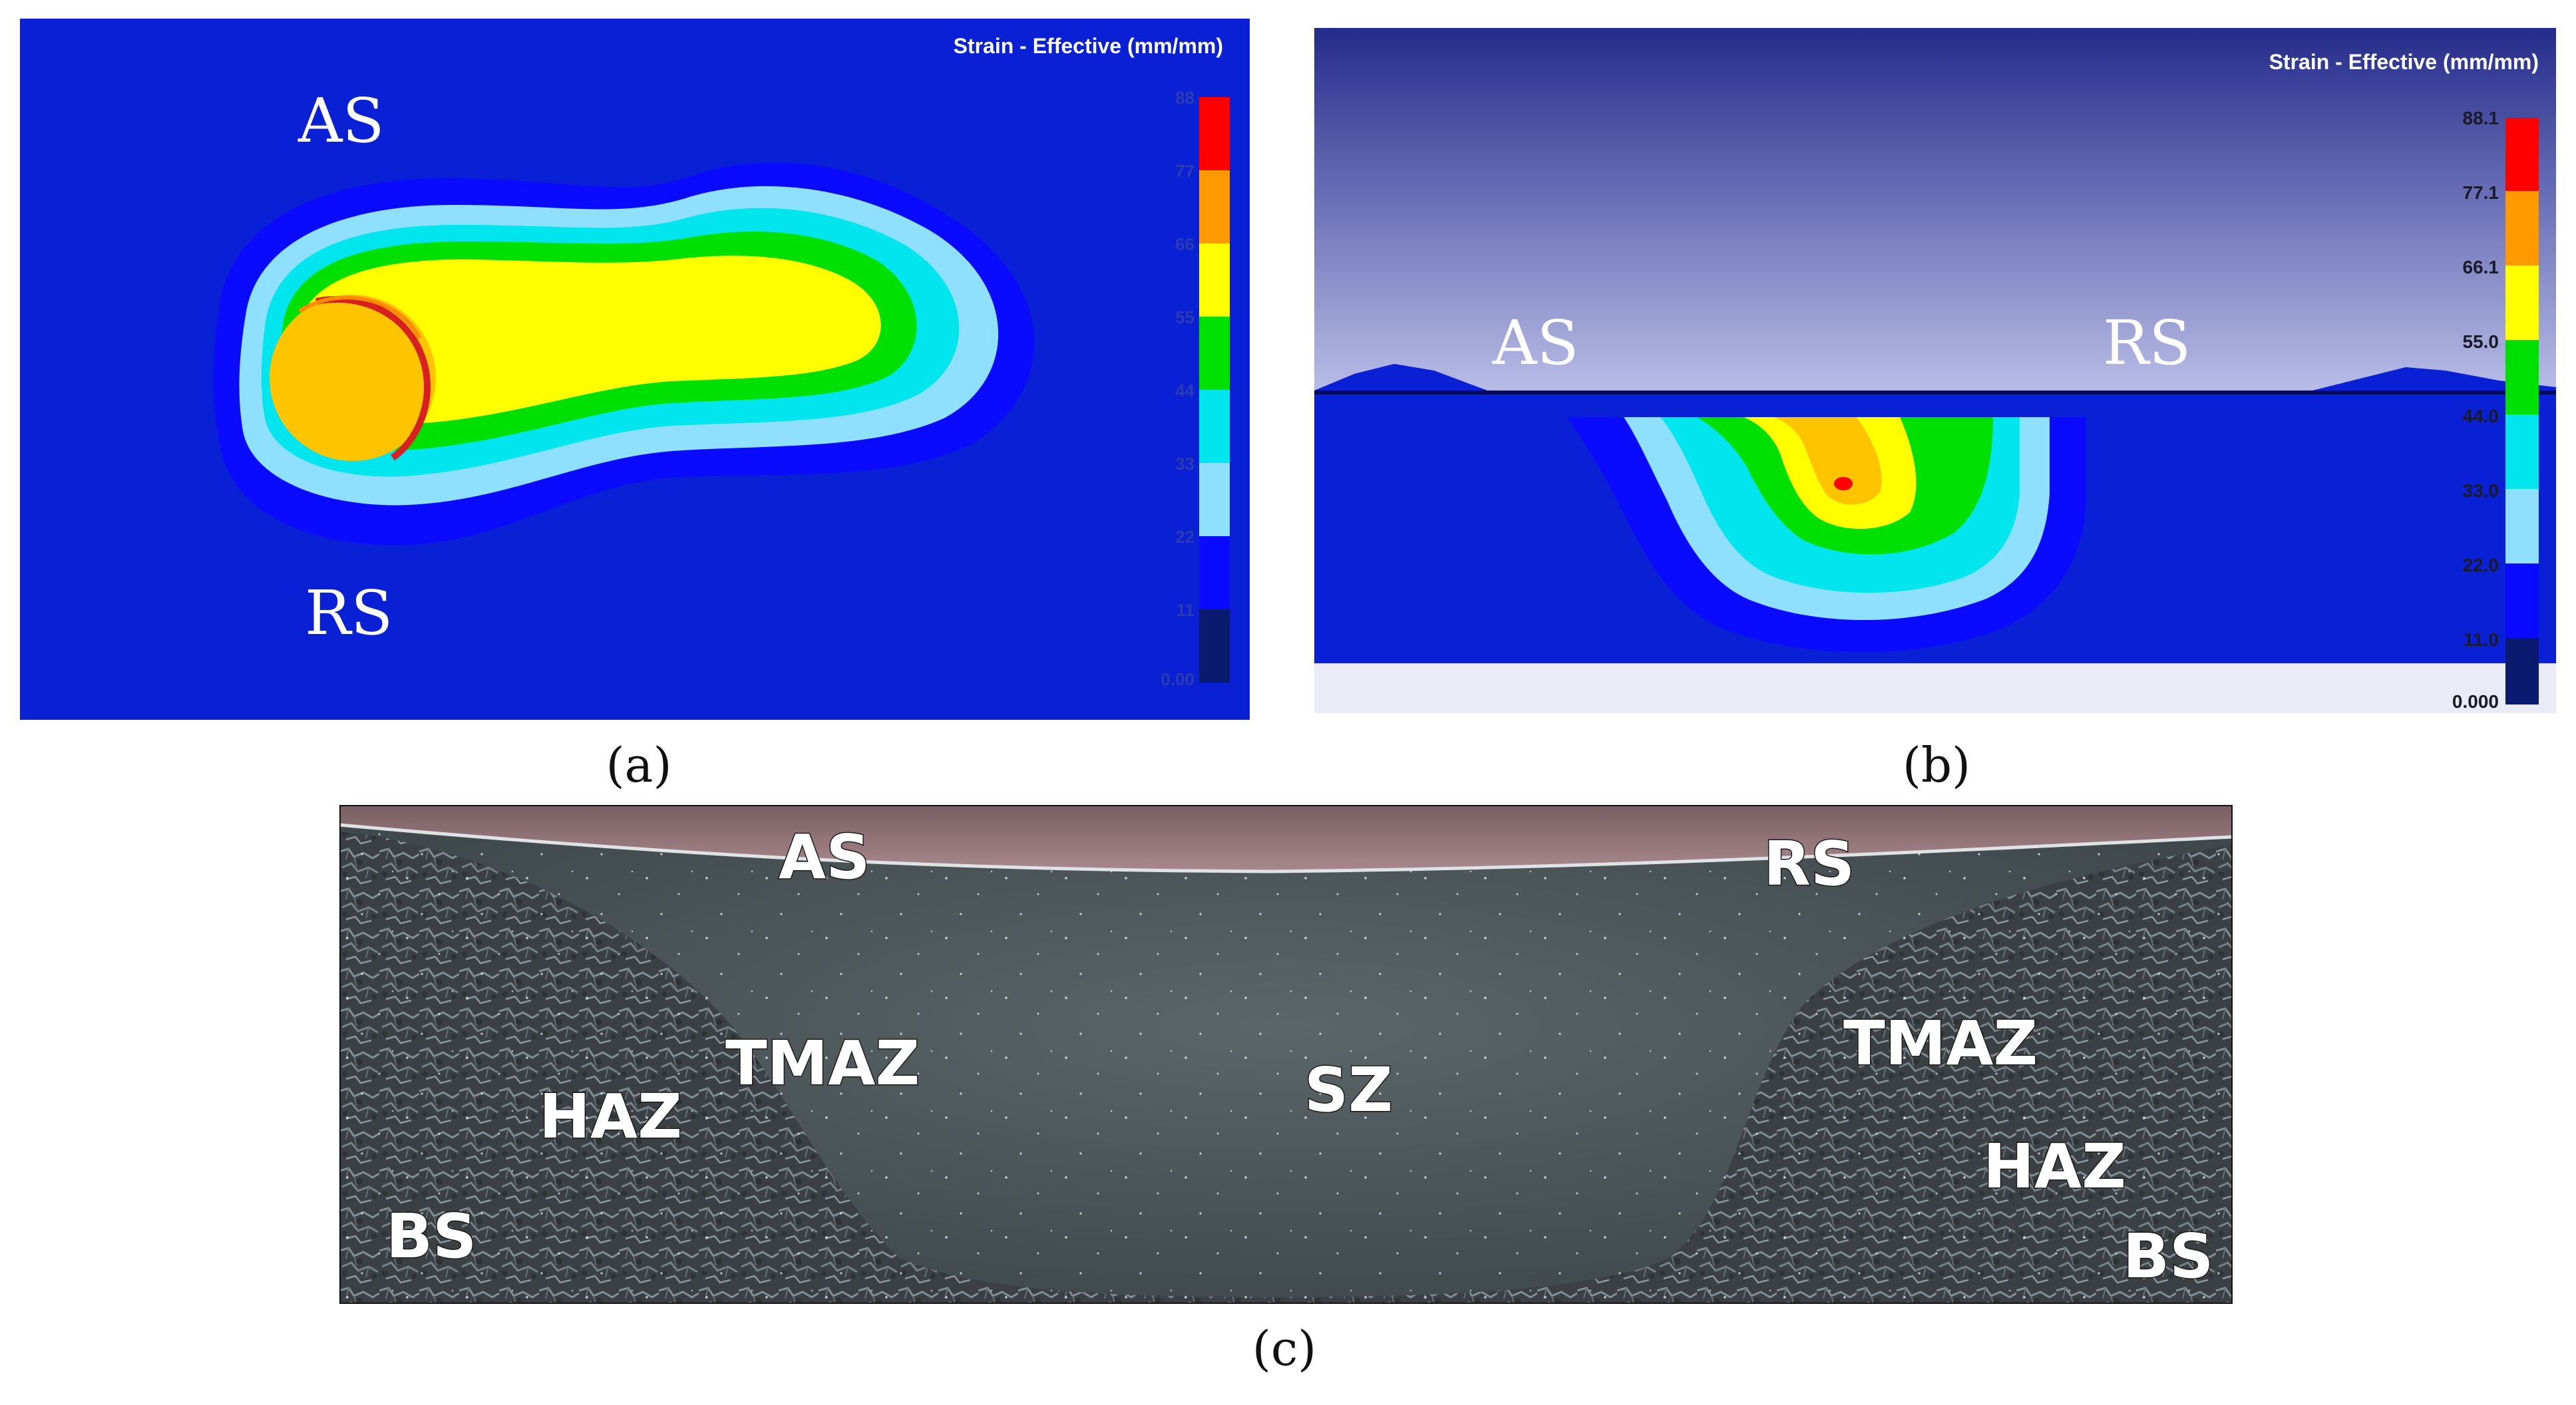 The height and width of the screenshot is (1405, 2576). Describe the element at coordinates (587, 339) in the screenshot. I see `contour-band-yellow` at that location.